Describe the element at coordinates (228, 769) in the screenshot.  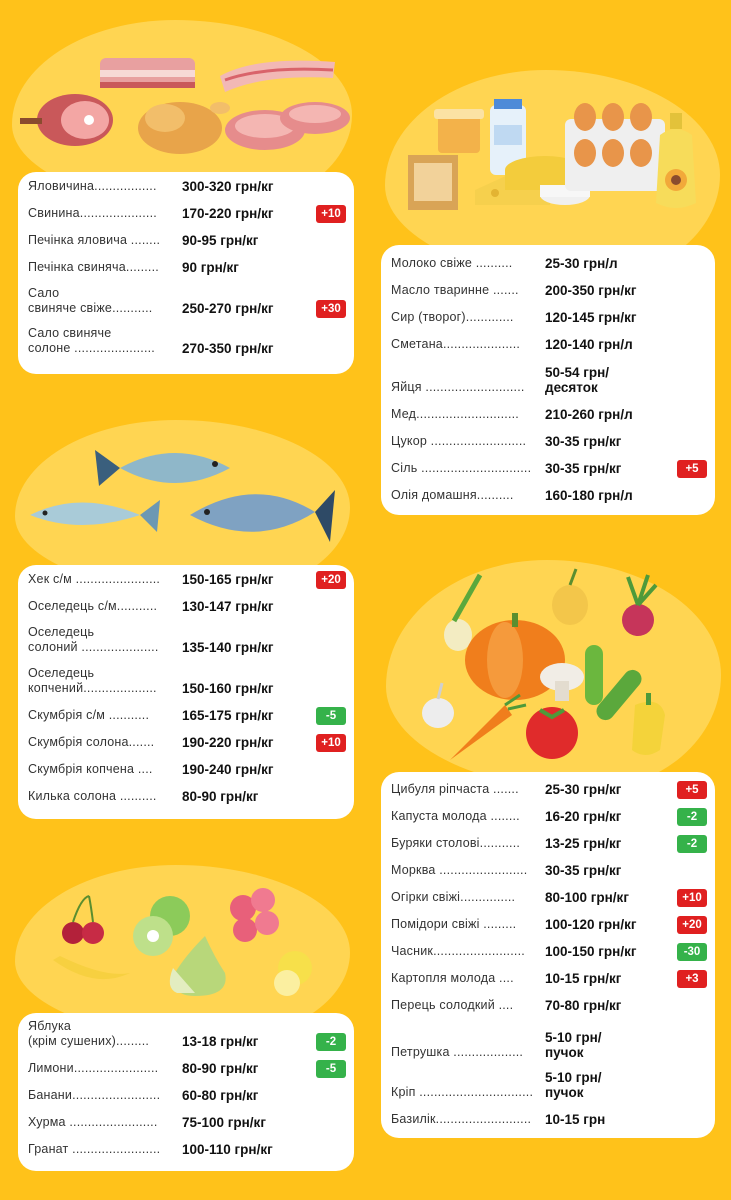
I see `product-price: 190-240 грн/кг` at that location.